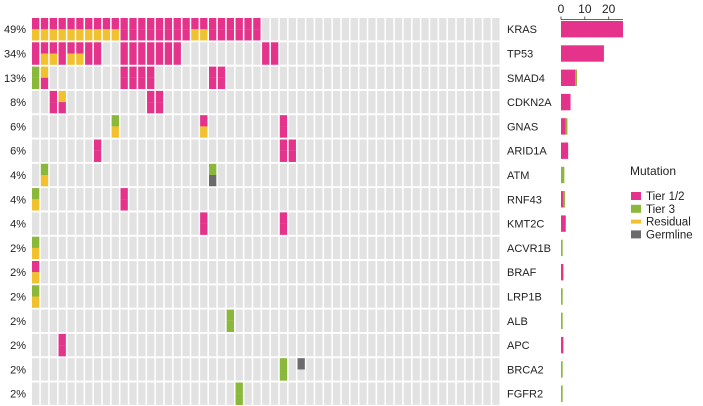 The height and width of the screenshot is (406, 703). What do you see at coordinates (669, 235) in the screenshot?
I see `legend-label-germline: Germline` at bounding box center [669, 235].